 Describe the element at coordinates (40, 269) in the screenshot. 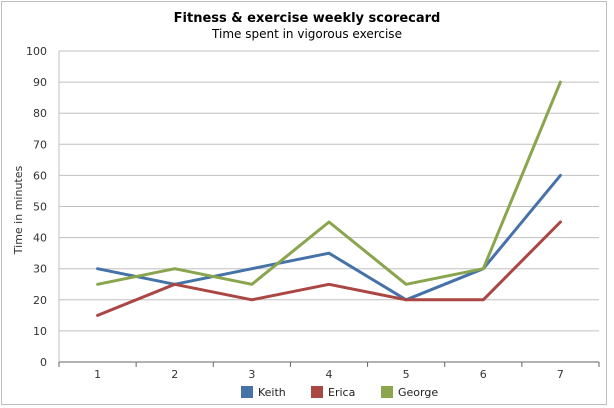

I see `y-tick-label: 30` at that location.